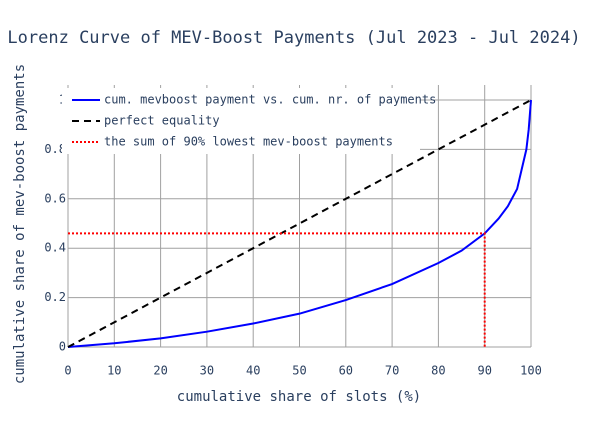 Image resolution: width=600 pixels, height=428 pixels. Describe the element at coordinates (241, 121) in the screenshot. I see `legend-box` at that location.